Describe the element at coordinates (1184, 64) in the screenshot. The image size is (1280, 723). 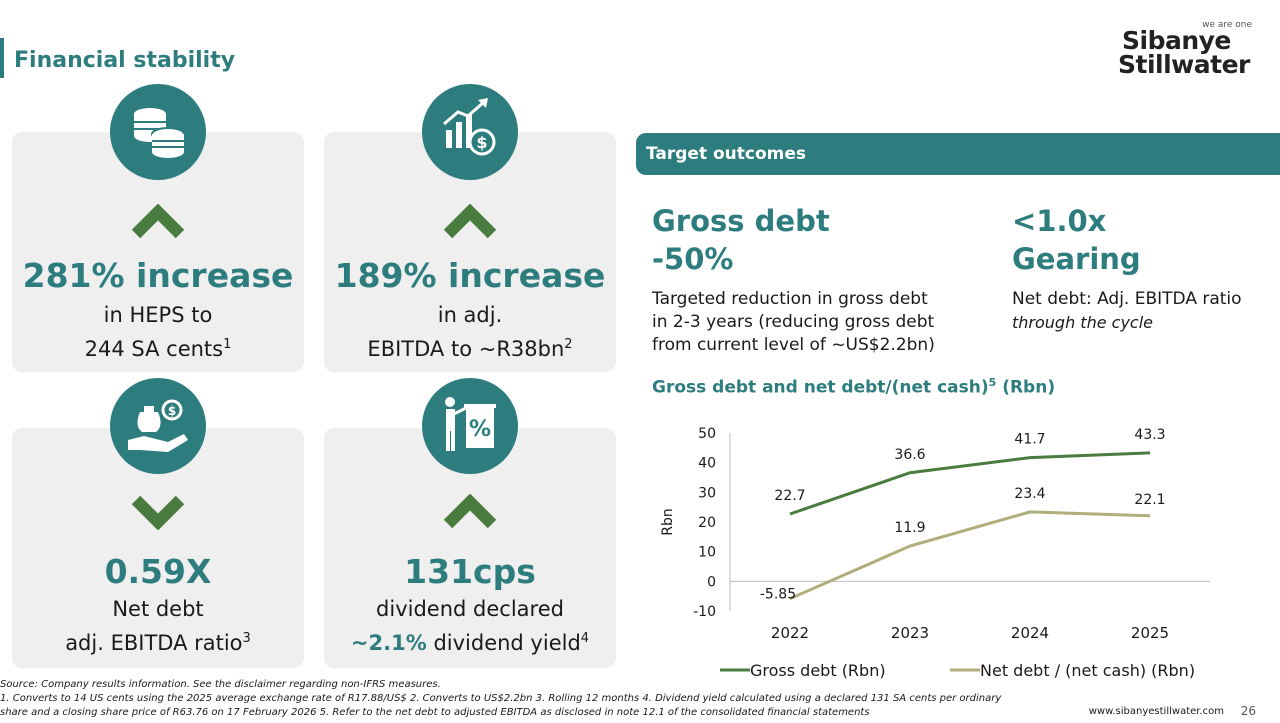
I see `logo-line-2: Stillwater` at that location.